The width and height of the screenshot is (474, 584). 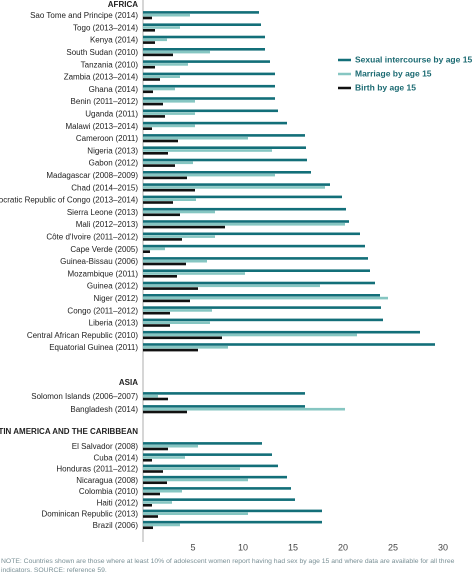 I want to click on category-label: Dominican Republic (2013), so click(x=90, y=514).